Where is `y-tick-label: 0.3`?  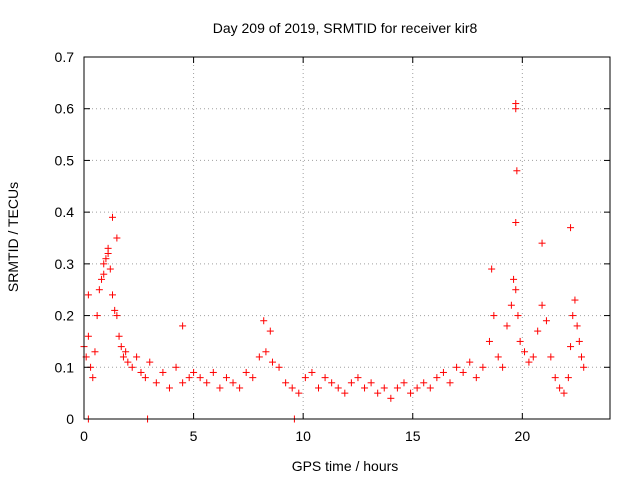
y-tick-label: 0.3 is located at coordinates (65, 264).